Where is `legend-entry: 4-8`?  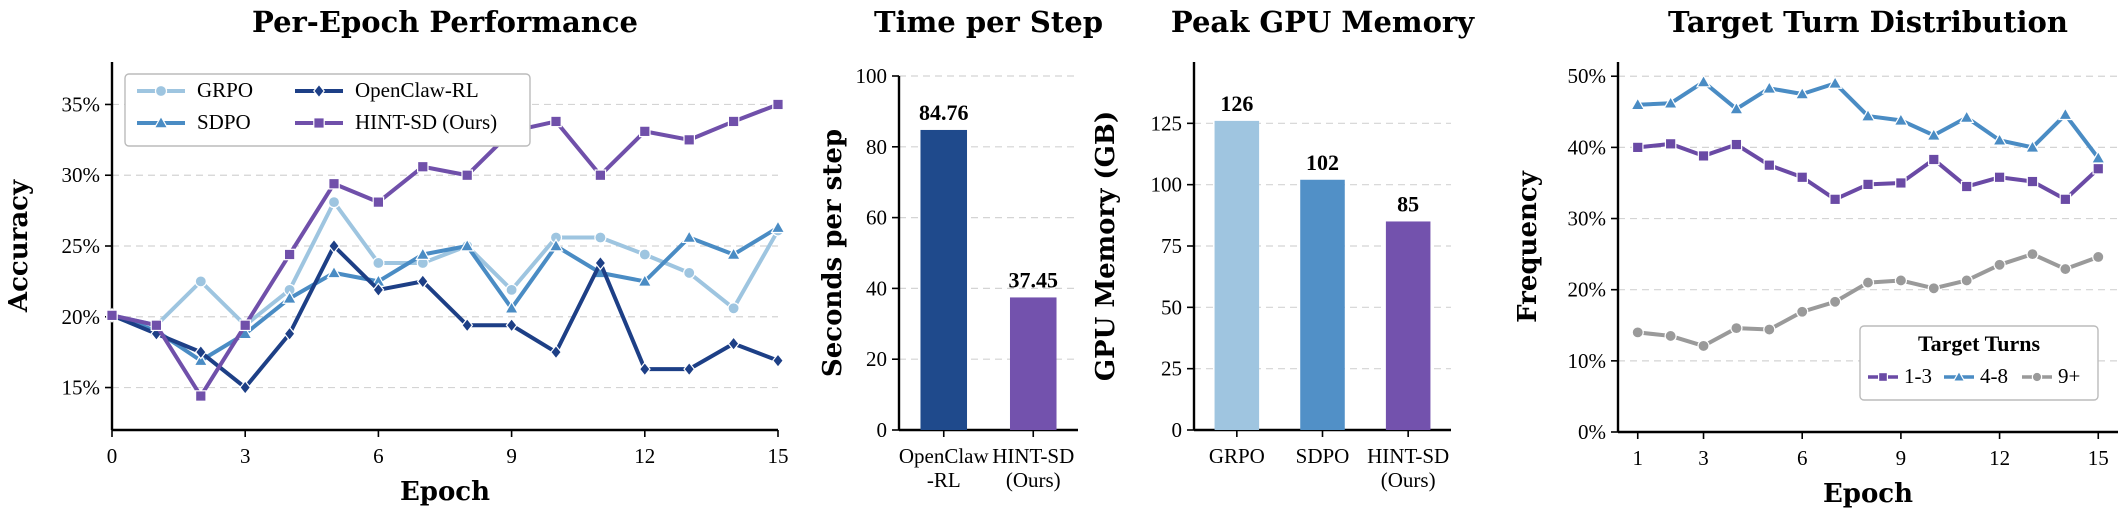 legend-entry: 4-8 is located at coordinates (1994, 376).